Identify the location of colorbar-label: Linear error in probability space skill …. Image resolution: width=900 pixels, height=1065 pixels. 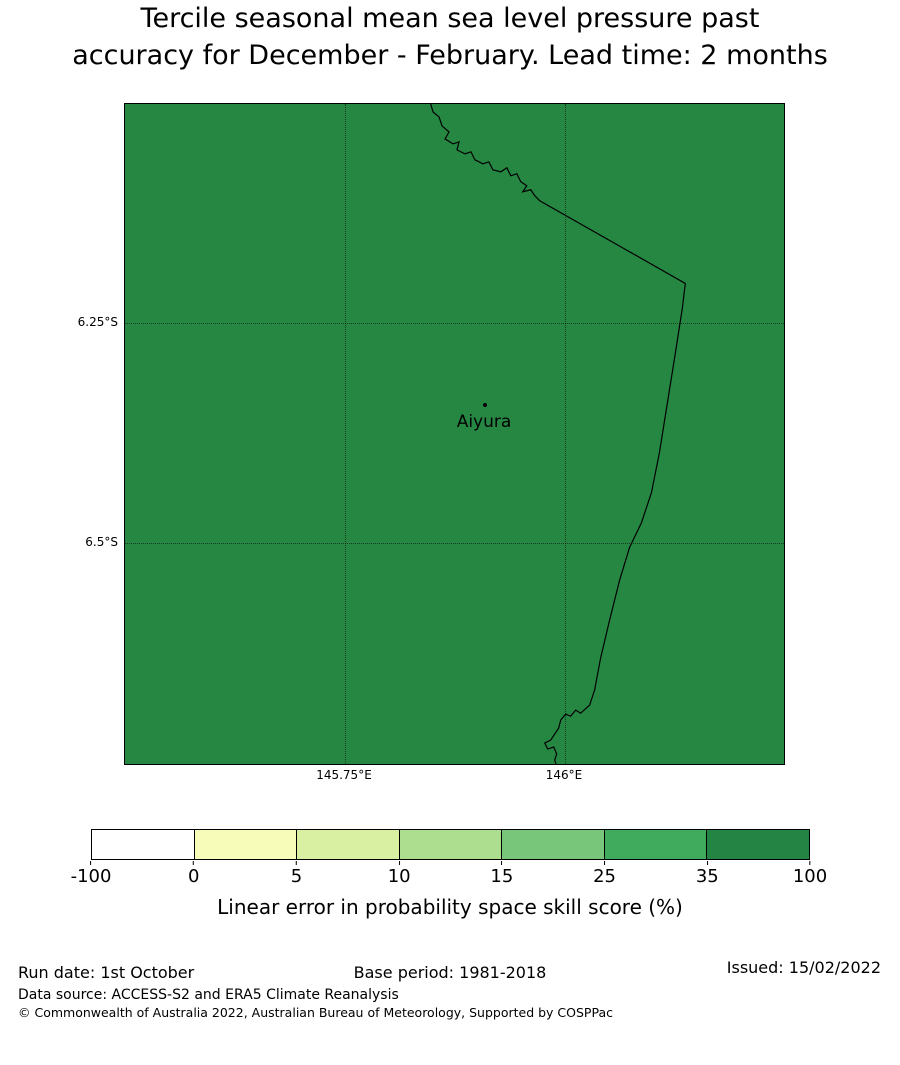
(450, 907).